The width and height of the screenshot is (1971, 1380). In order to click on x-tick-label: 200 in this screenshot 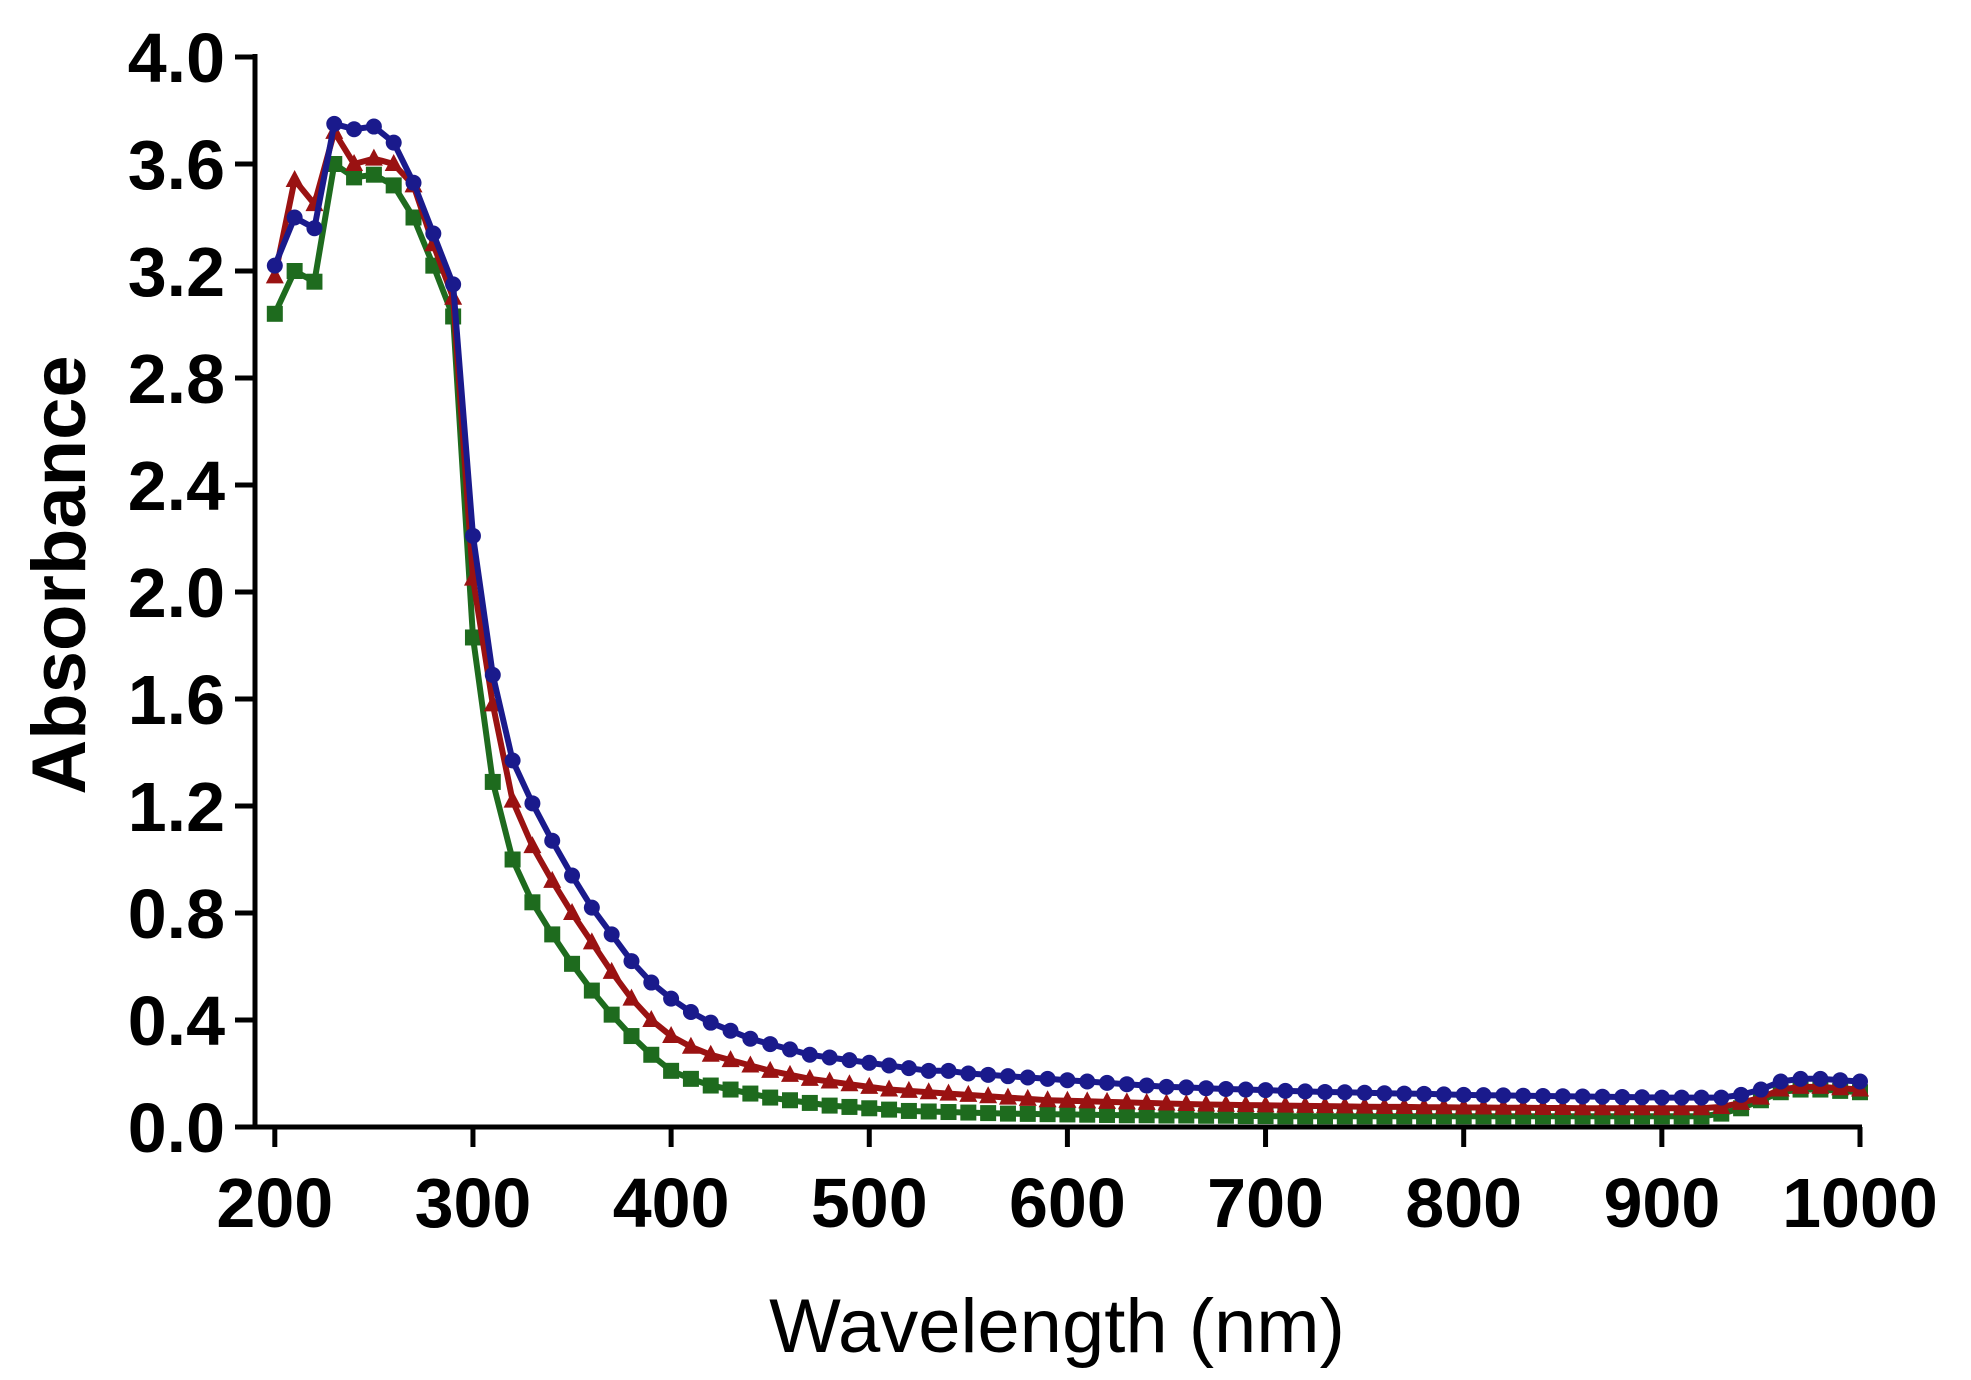, I will do `click(274, 1203)`.